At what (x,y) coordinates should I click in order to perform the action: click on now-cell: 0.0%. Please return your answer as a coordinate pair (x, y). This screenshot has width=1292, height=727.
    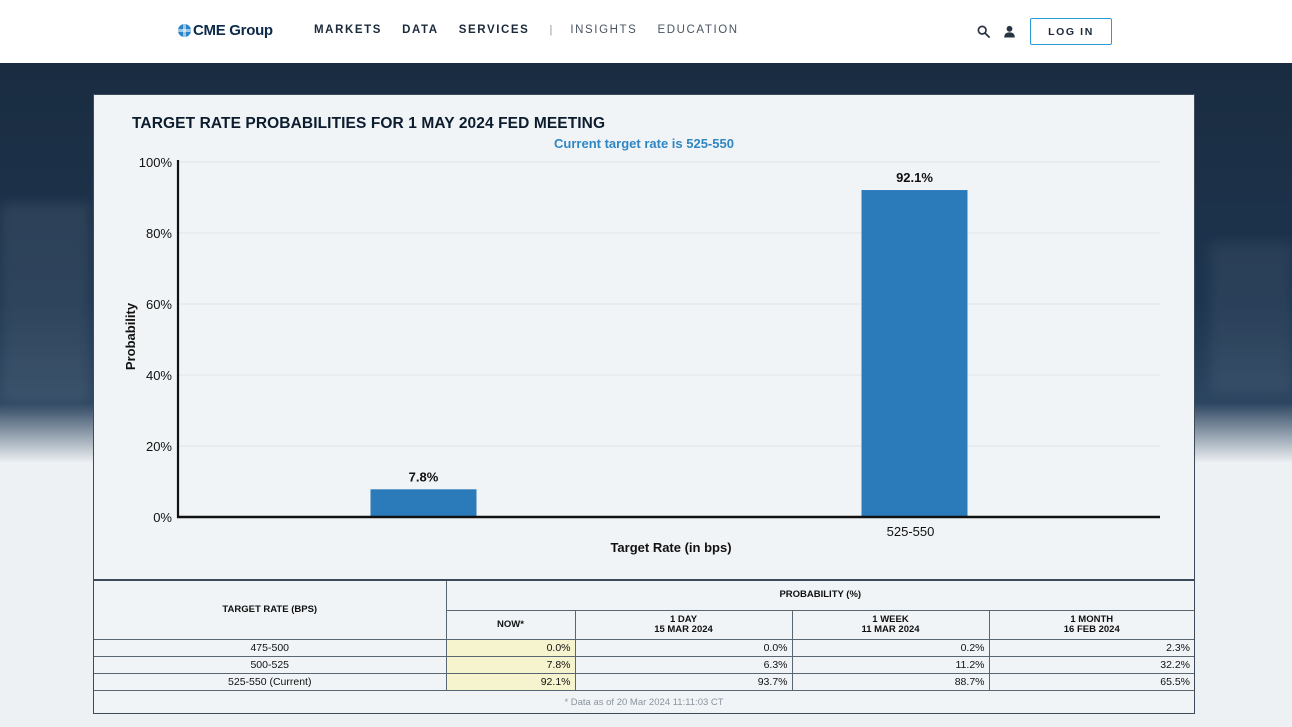
    Looking at the image, I should click on (510, 647).